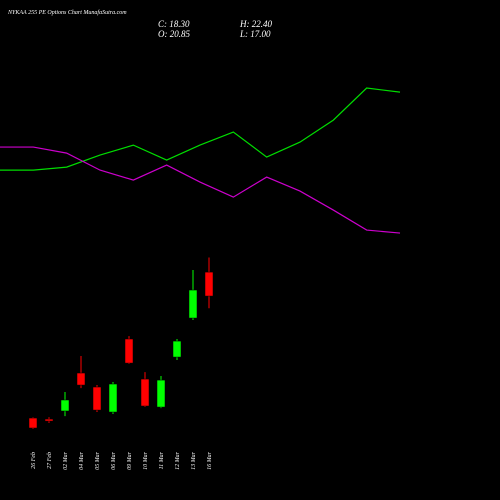 This screenshot has width=500, height=500. Describe the element at coordinates (255, 34) in the screenshot. I see `ohlc-label: L: 17.00` at that location.